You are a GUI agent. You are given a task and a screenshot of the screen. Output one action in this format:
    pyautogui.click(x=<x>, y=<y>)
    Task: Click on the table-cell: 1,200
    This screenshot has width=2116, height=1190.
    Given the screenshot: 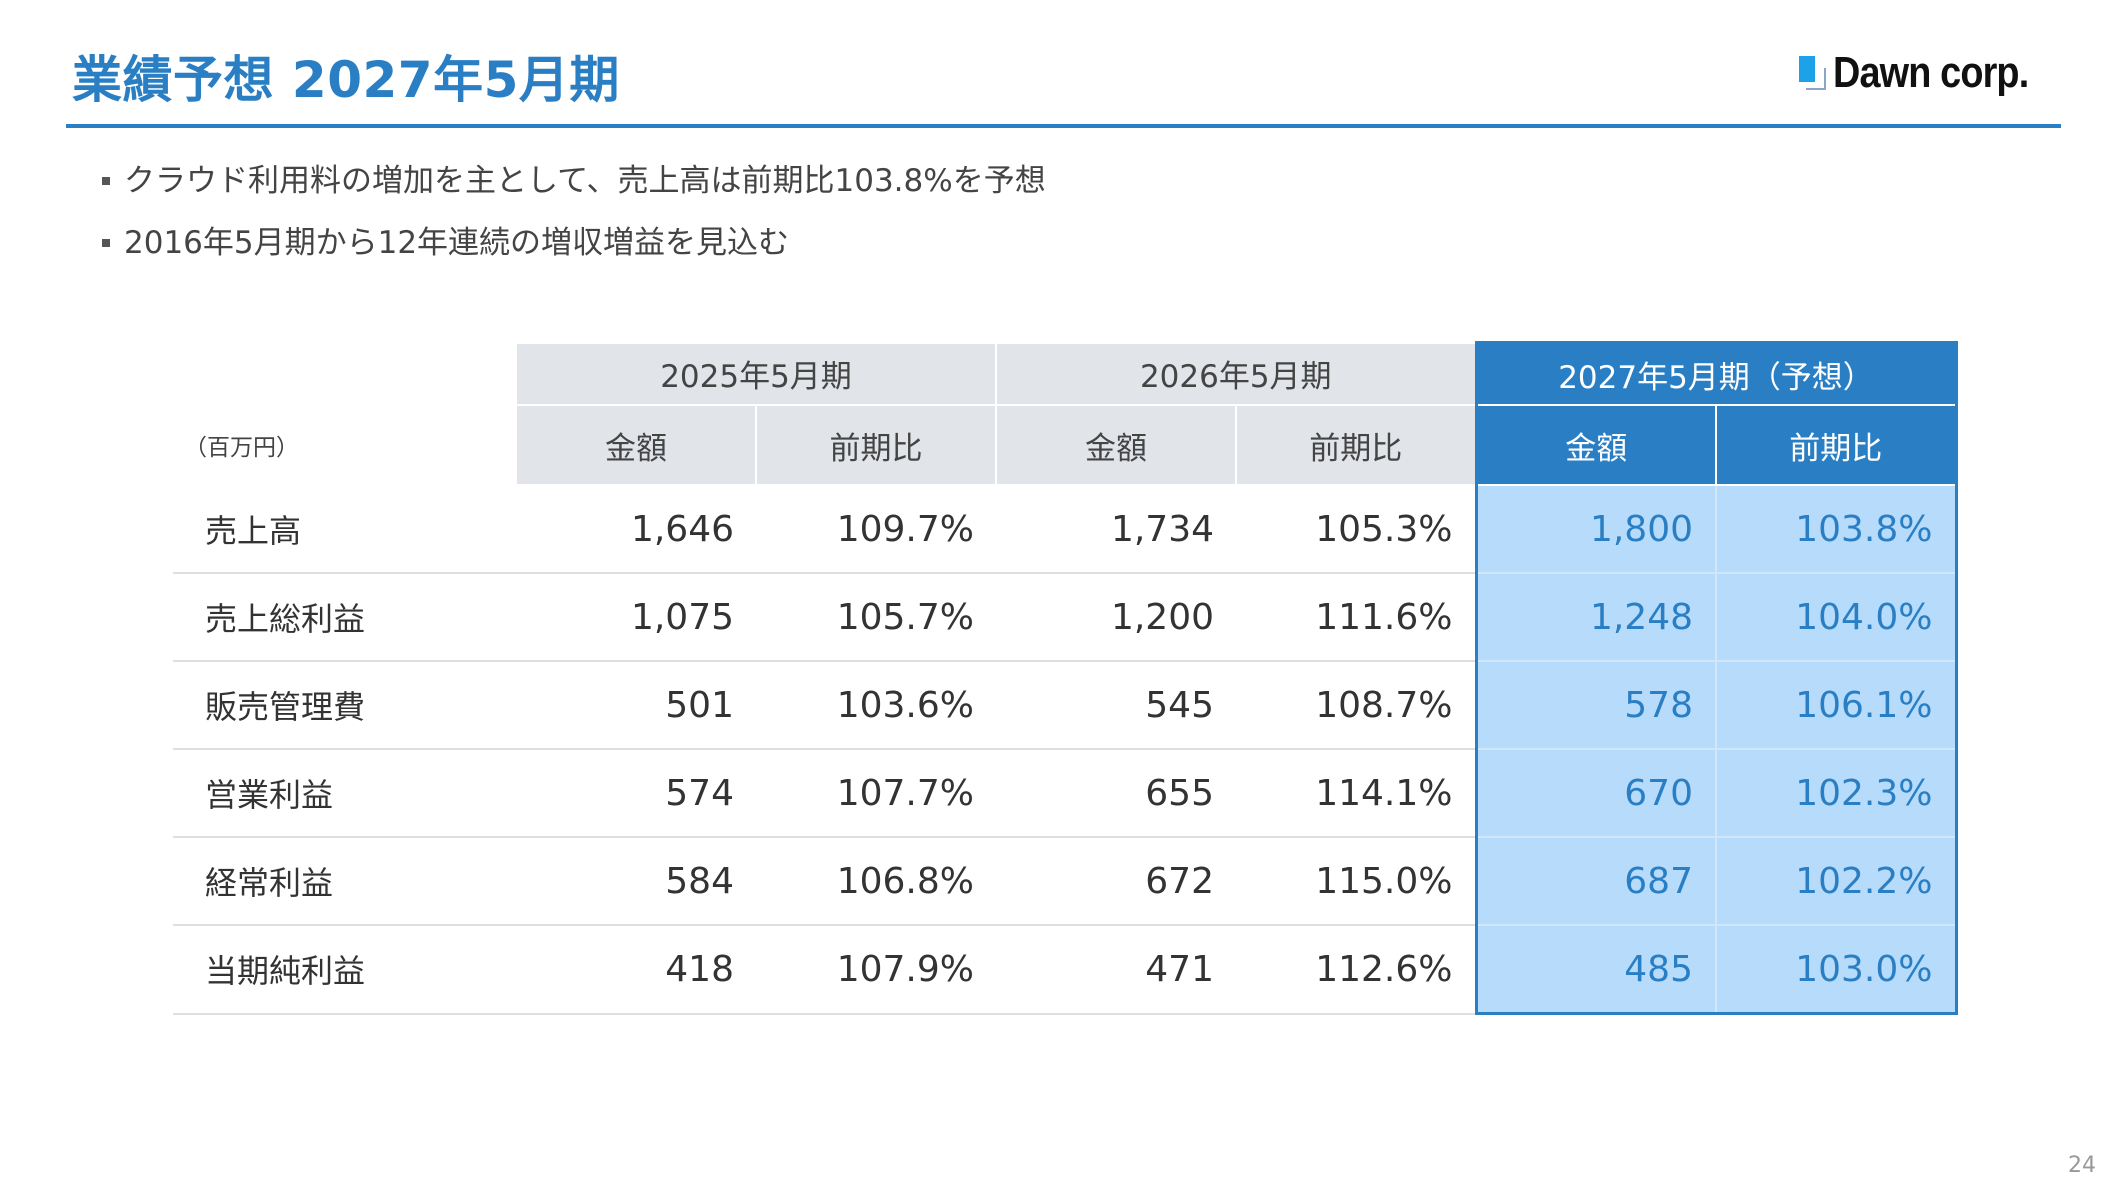 What is the action you would take?
    pyautogui.click(x=1116, y=617)
    